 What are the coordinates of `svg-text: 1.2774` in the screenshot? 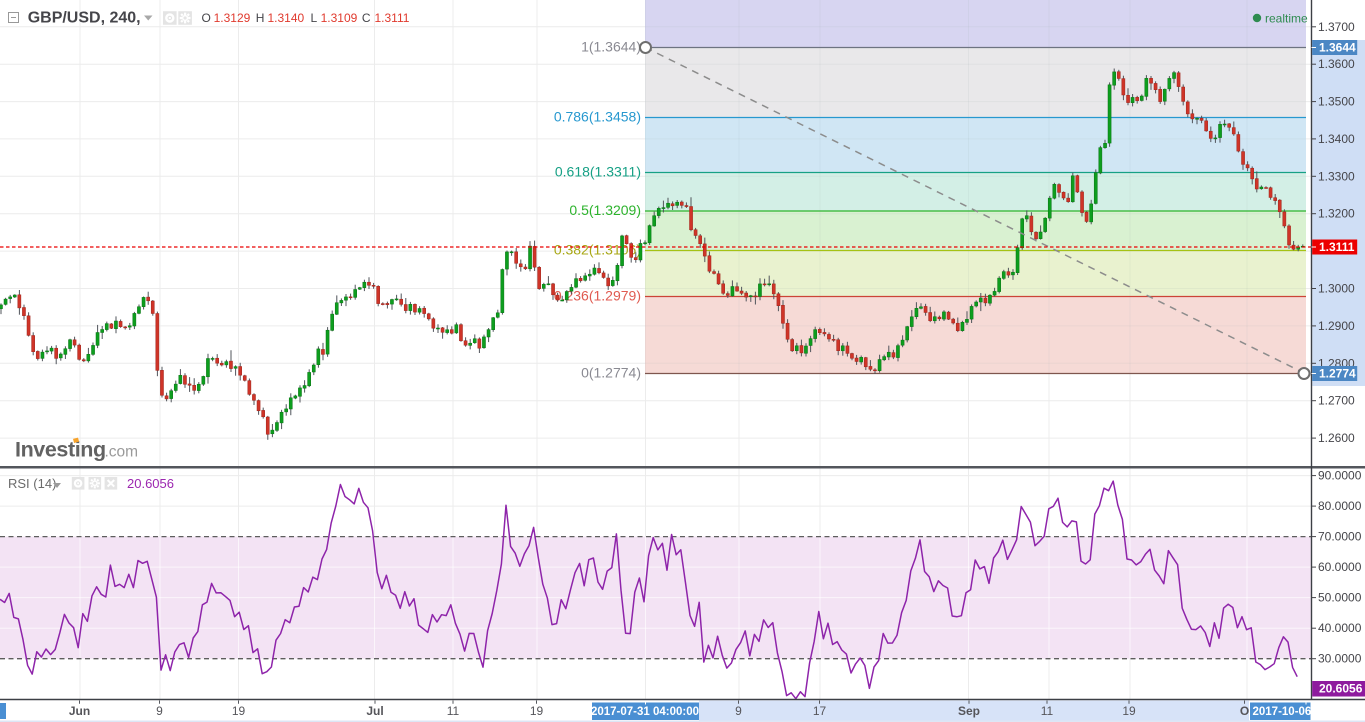 It's located at (1337, 374).